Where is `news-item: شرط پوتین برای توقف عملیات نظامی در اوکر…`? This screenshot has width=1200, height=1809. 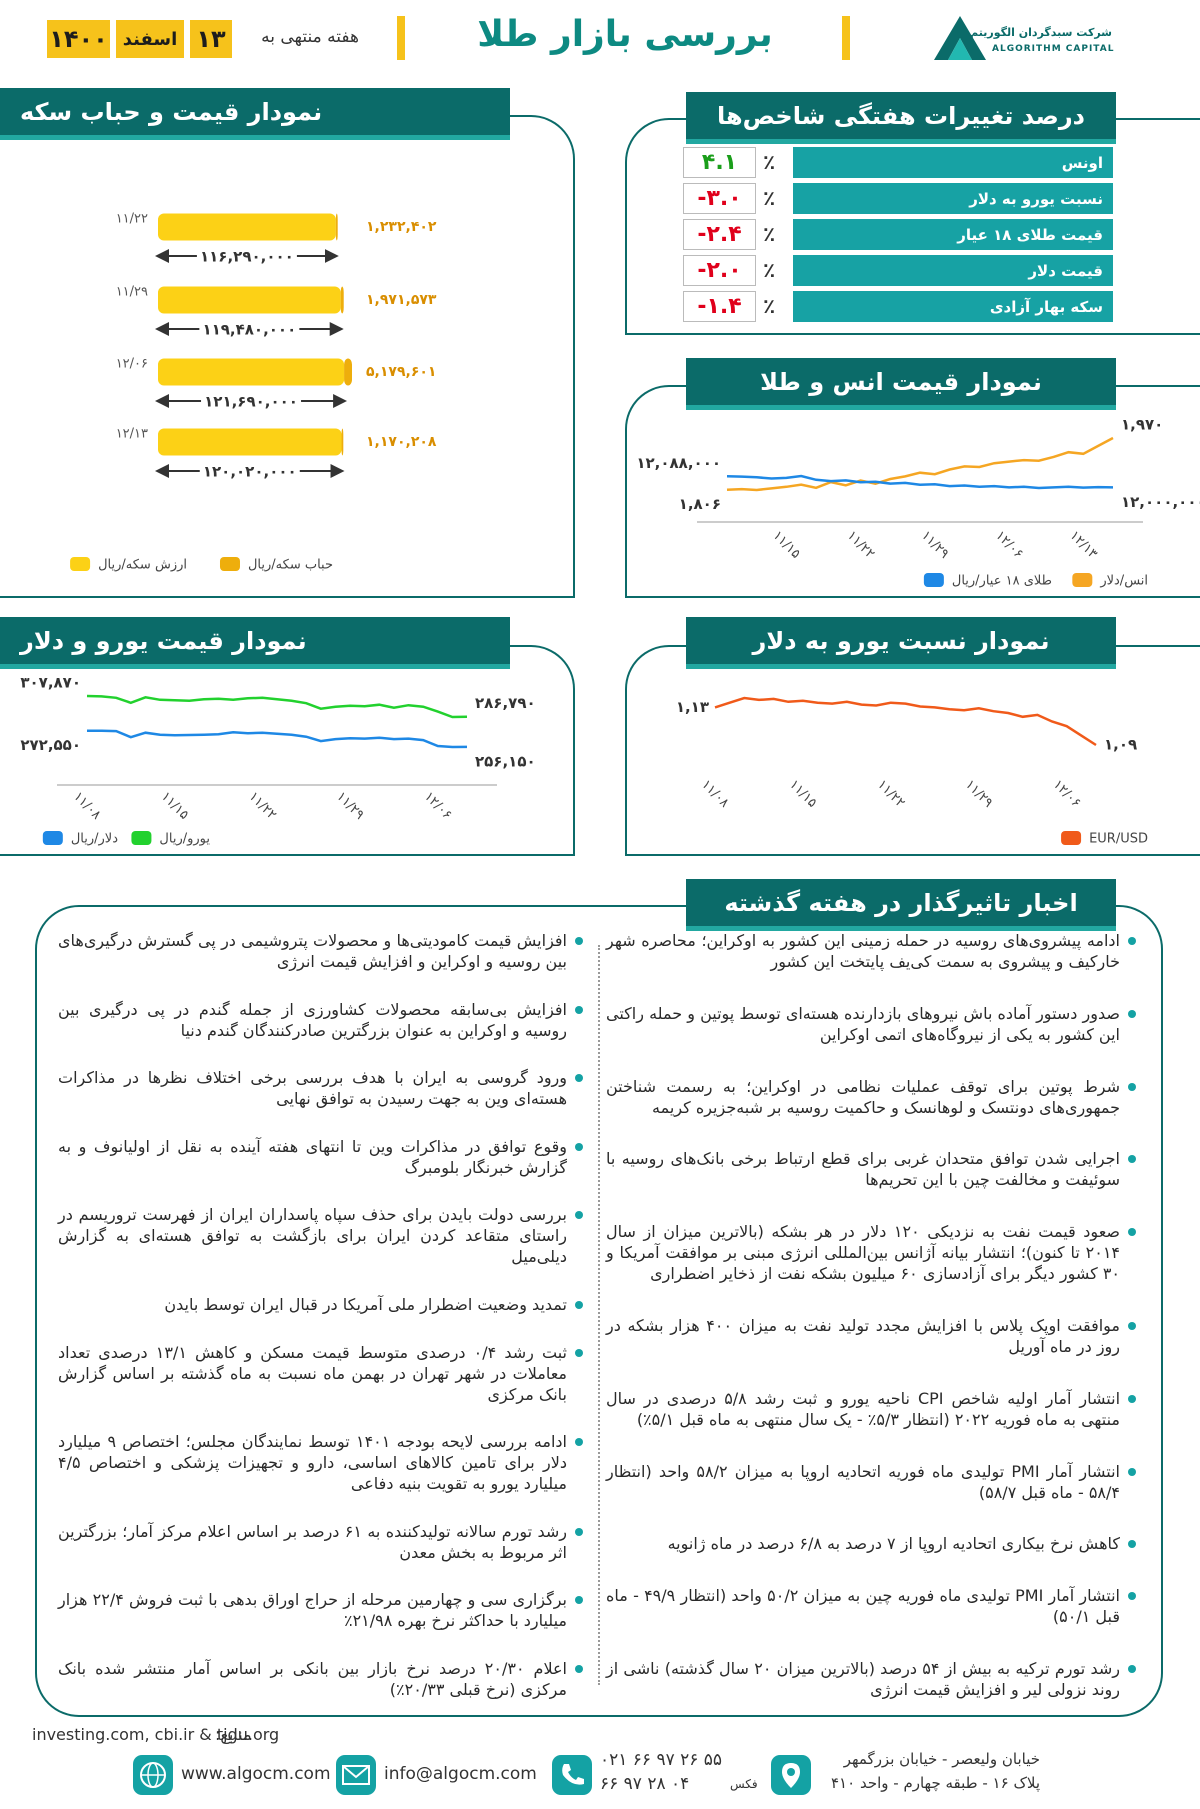
news-item: شرط پوتین برای توقف عملیات نظامی در اوکر… is located at coordinates (871, 1097).